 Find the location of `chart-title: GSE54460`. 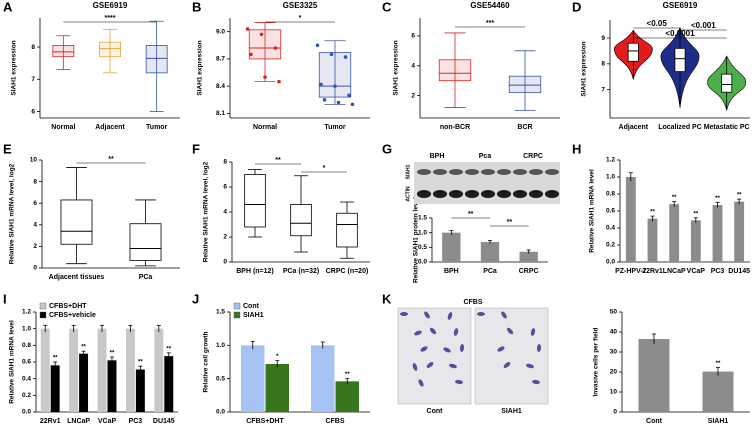

chart-title: GSE54460 is located at coordinates (490, 5).